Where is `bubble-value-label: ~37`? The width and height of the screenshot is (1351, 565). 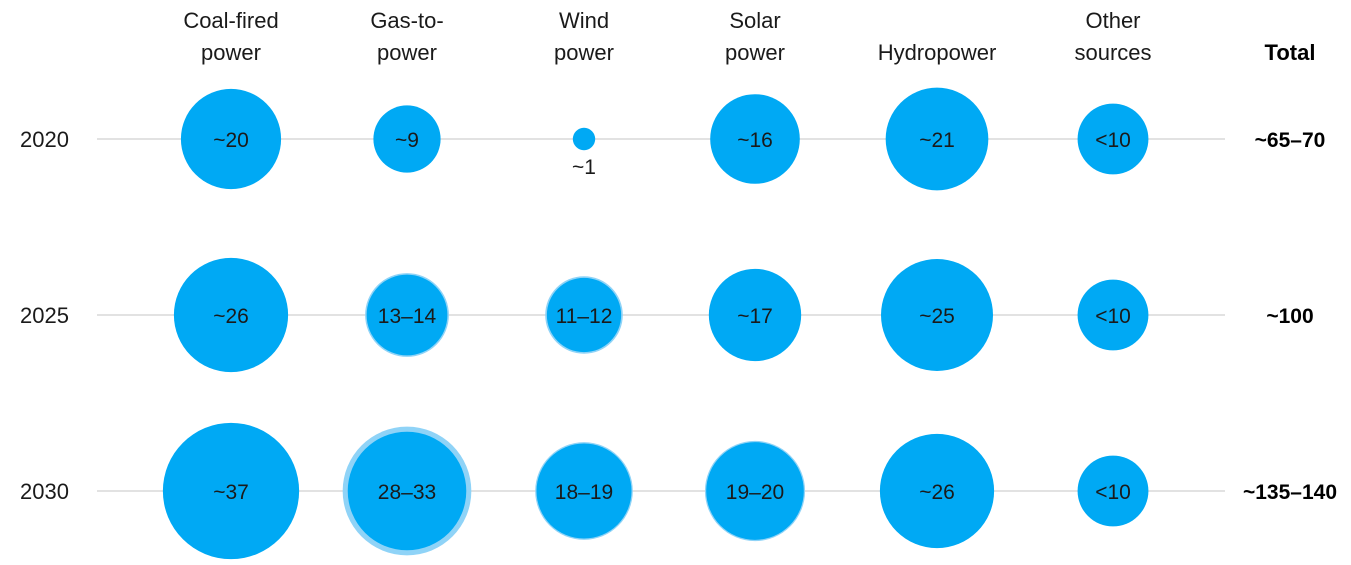
bubble-value-label: ~37 is located at coordinates (231, 492).